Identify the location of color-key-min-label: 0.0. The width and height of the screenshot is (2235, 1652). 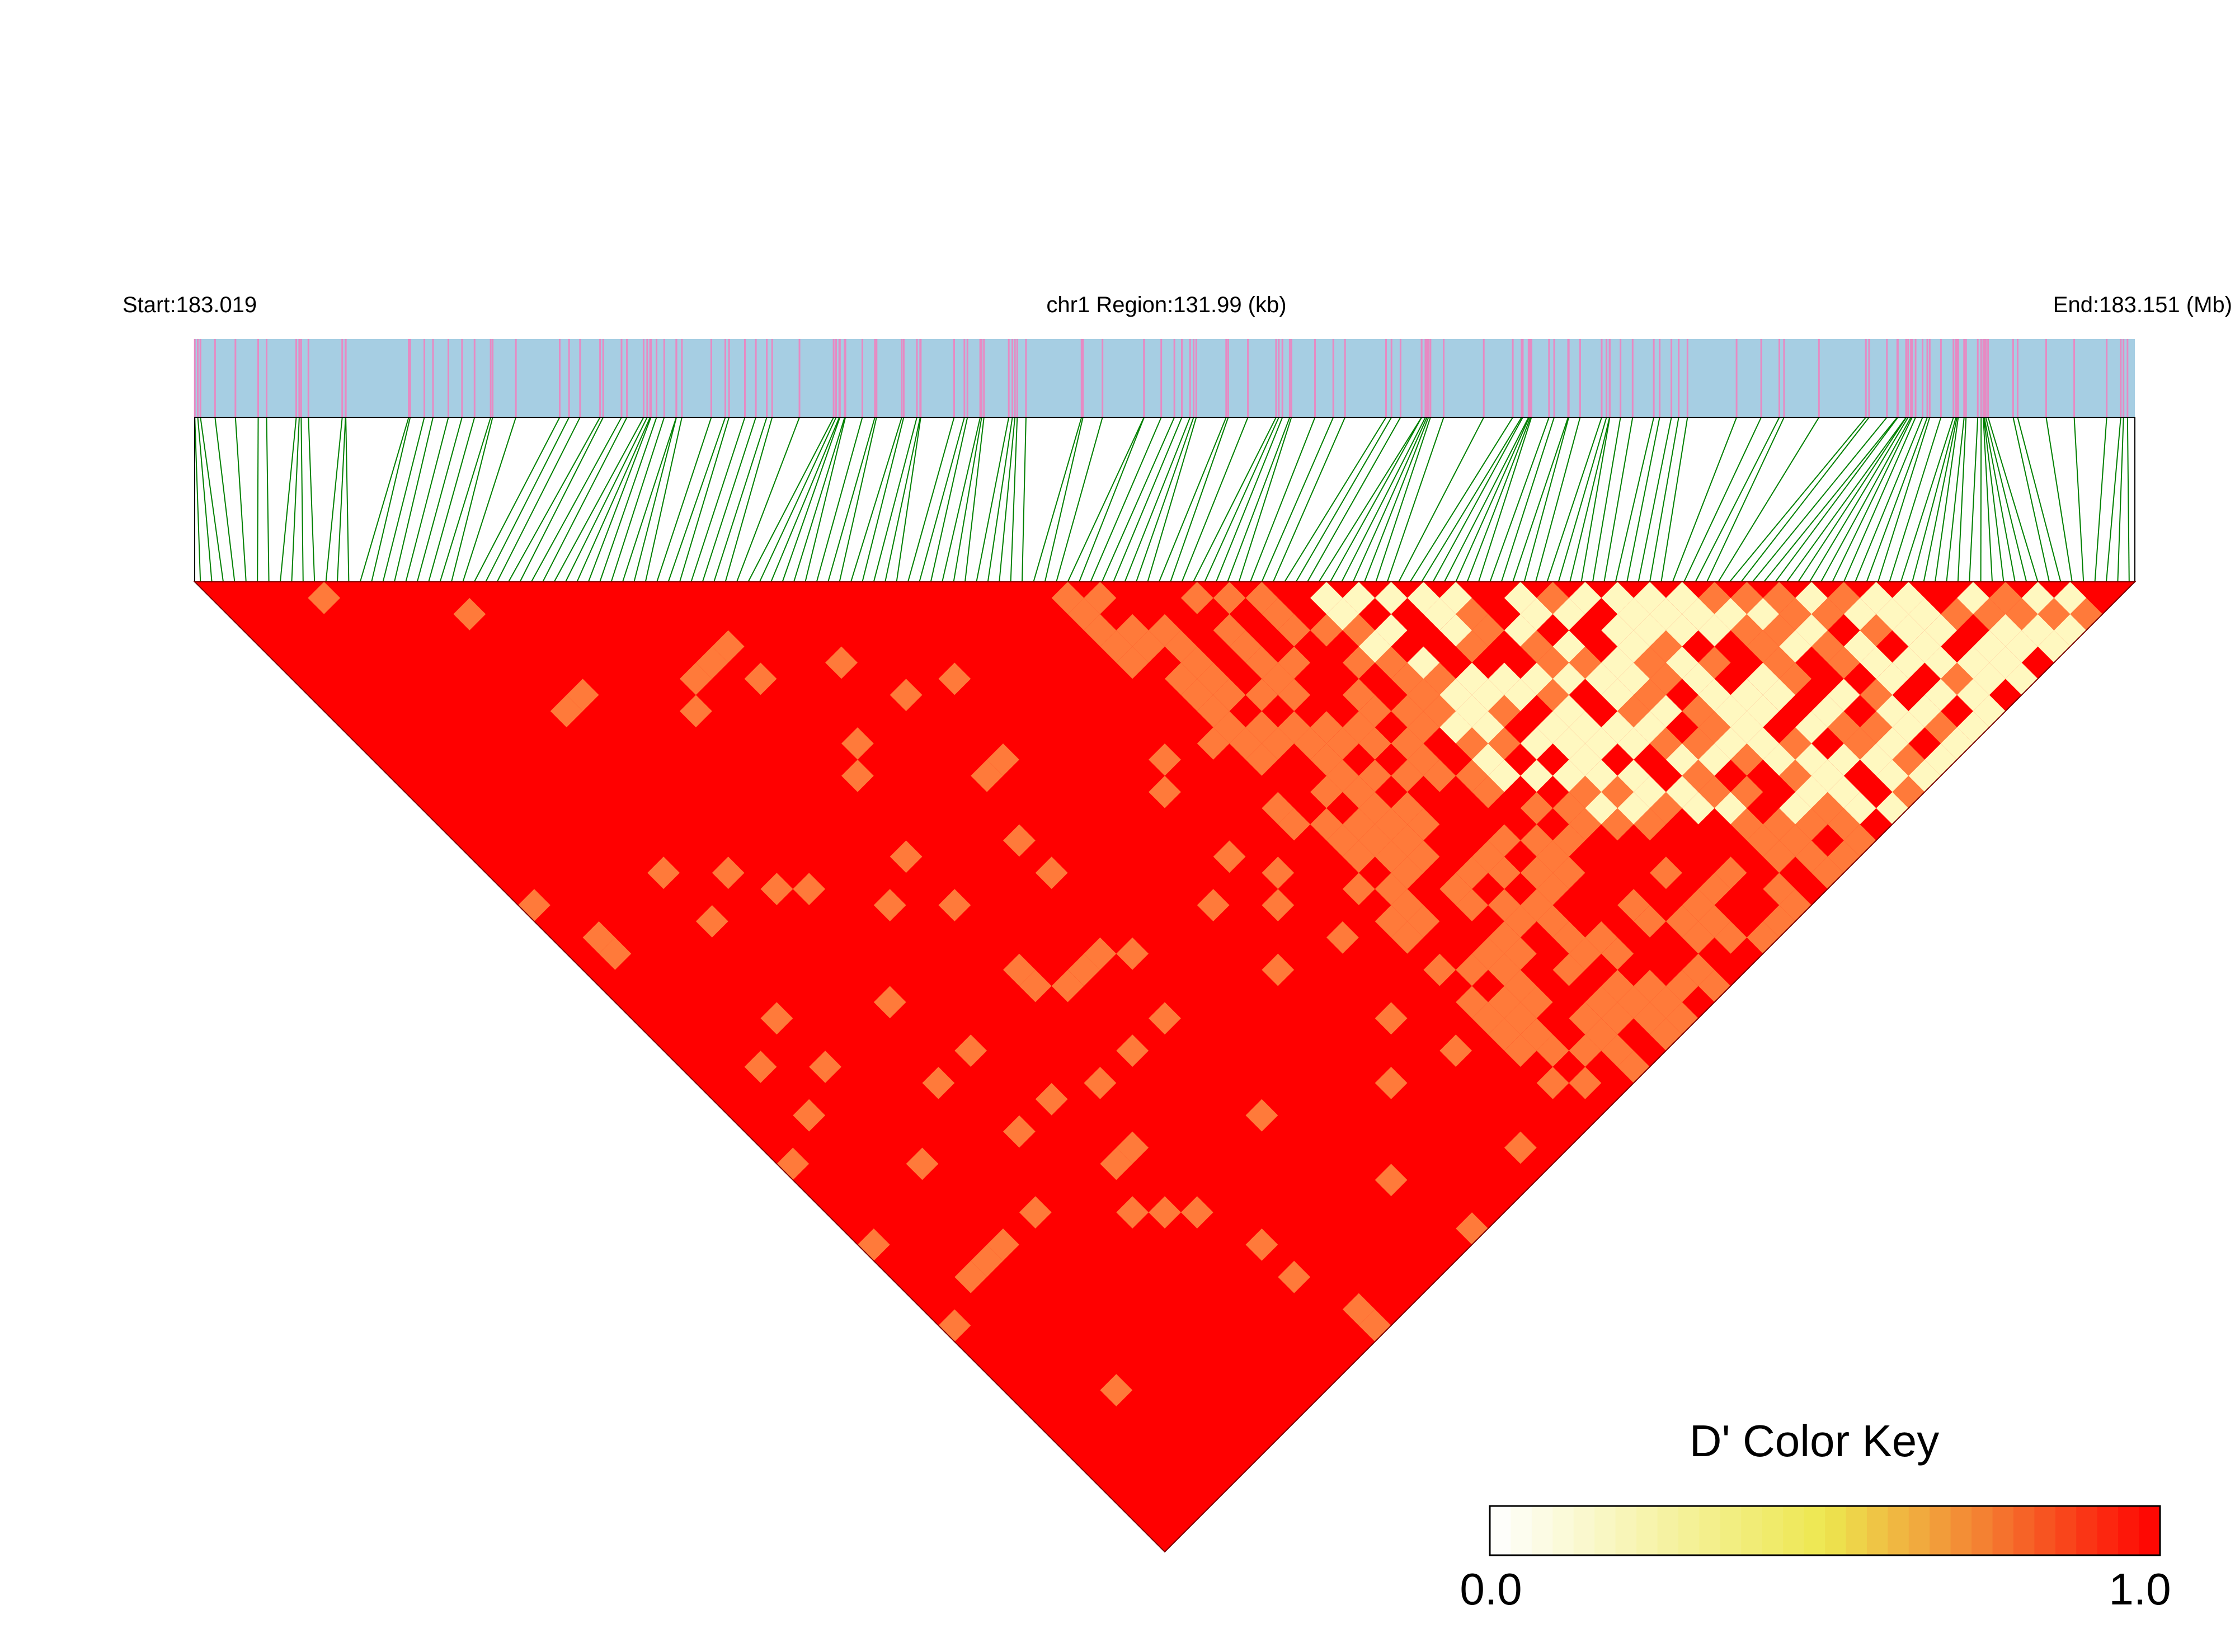
(1491, 1589).